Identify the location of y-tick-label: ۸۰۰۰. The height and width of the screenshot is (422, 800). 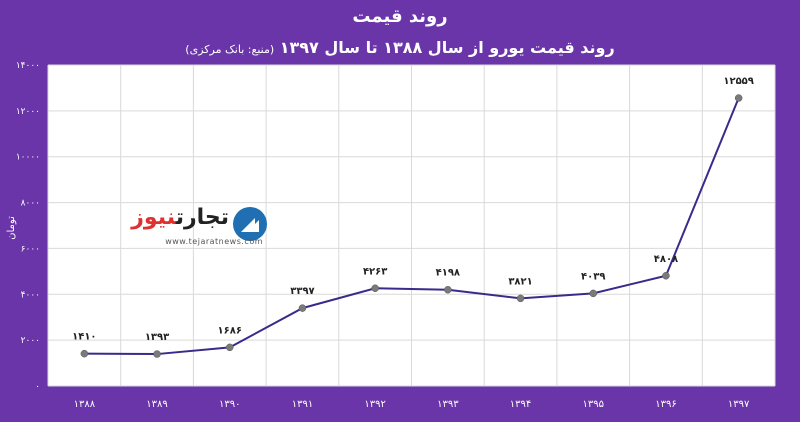
(30, 204).